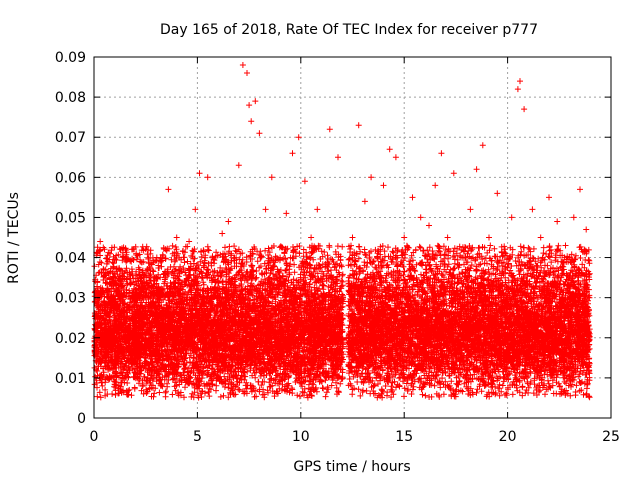  What do you see at coordinates (70, 58) in the screenshot?
I see `y-tick-label: 0.09` at bounding box center [70, 58].